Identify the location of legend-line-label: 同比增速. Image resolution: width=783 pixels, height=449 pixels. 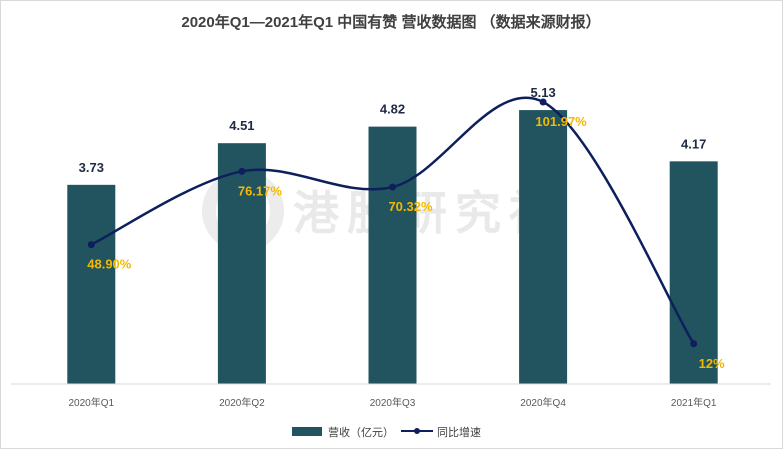
(459, 432).